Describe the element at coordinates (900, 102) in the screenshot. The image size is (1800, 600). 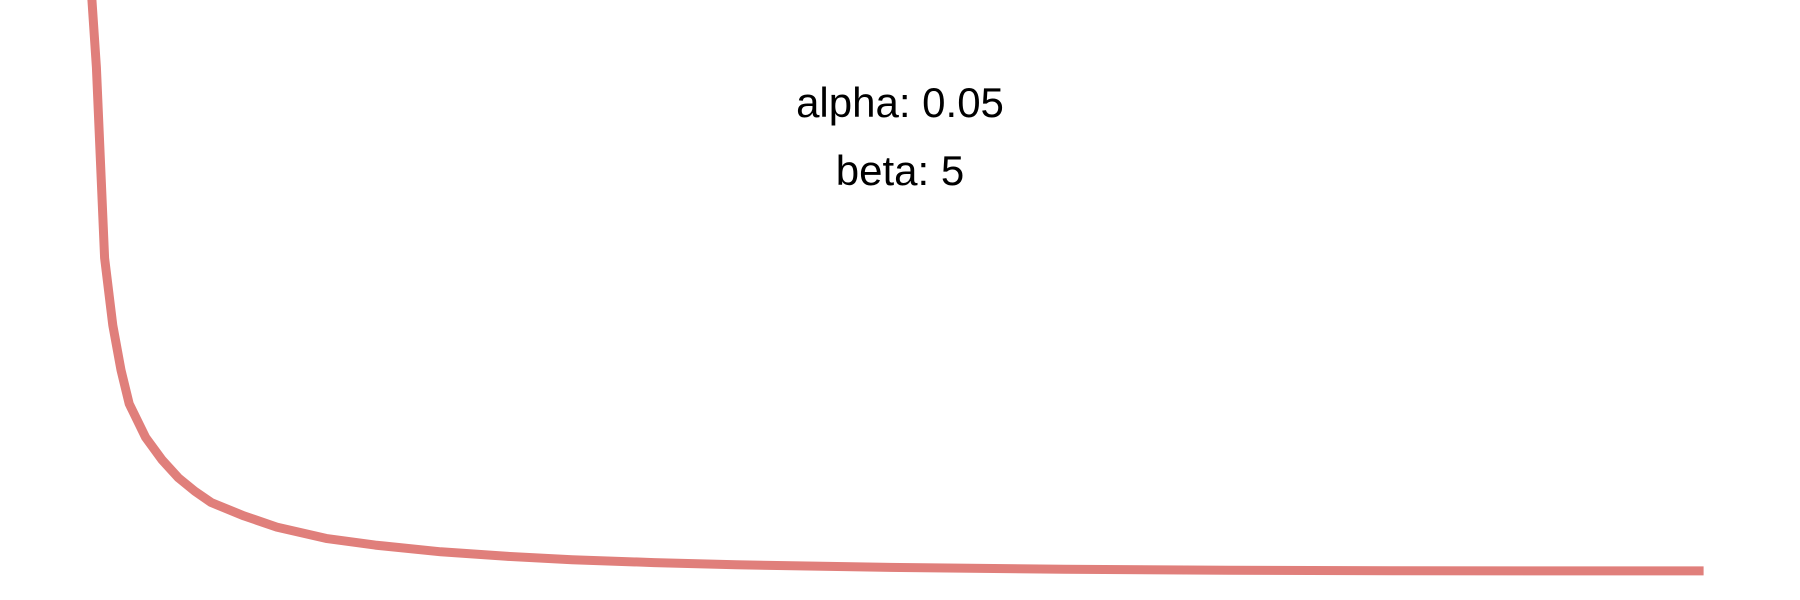
I see `alpha-annotation: alpha: 0.05` at that location.